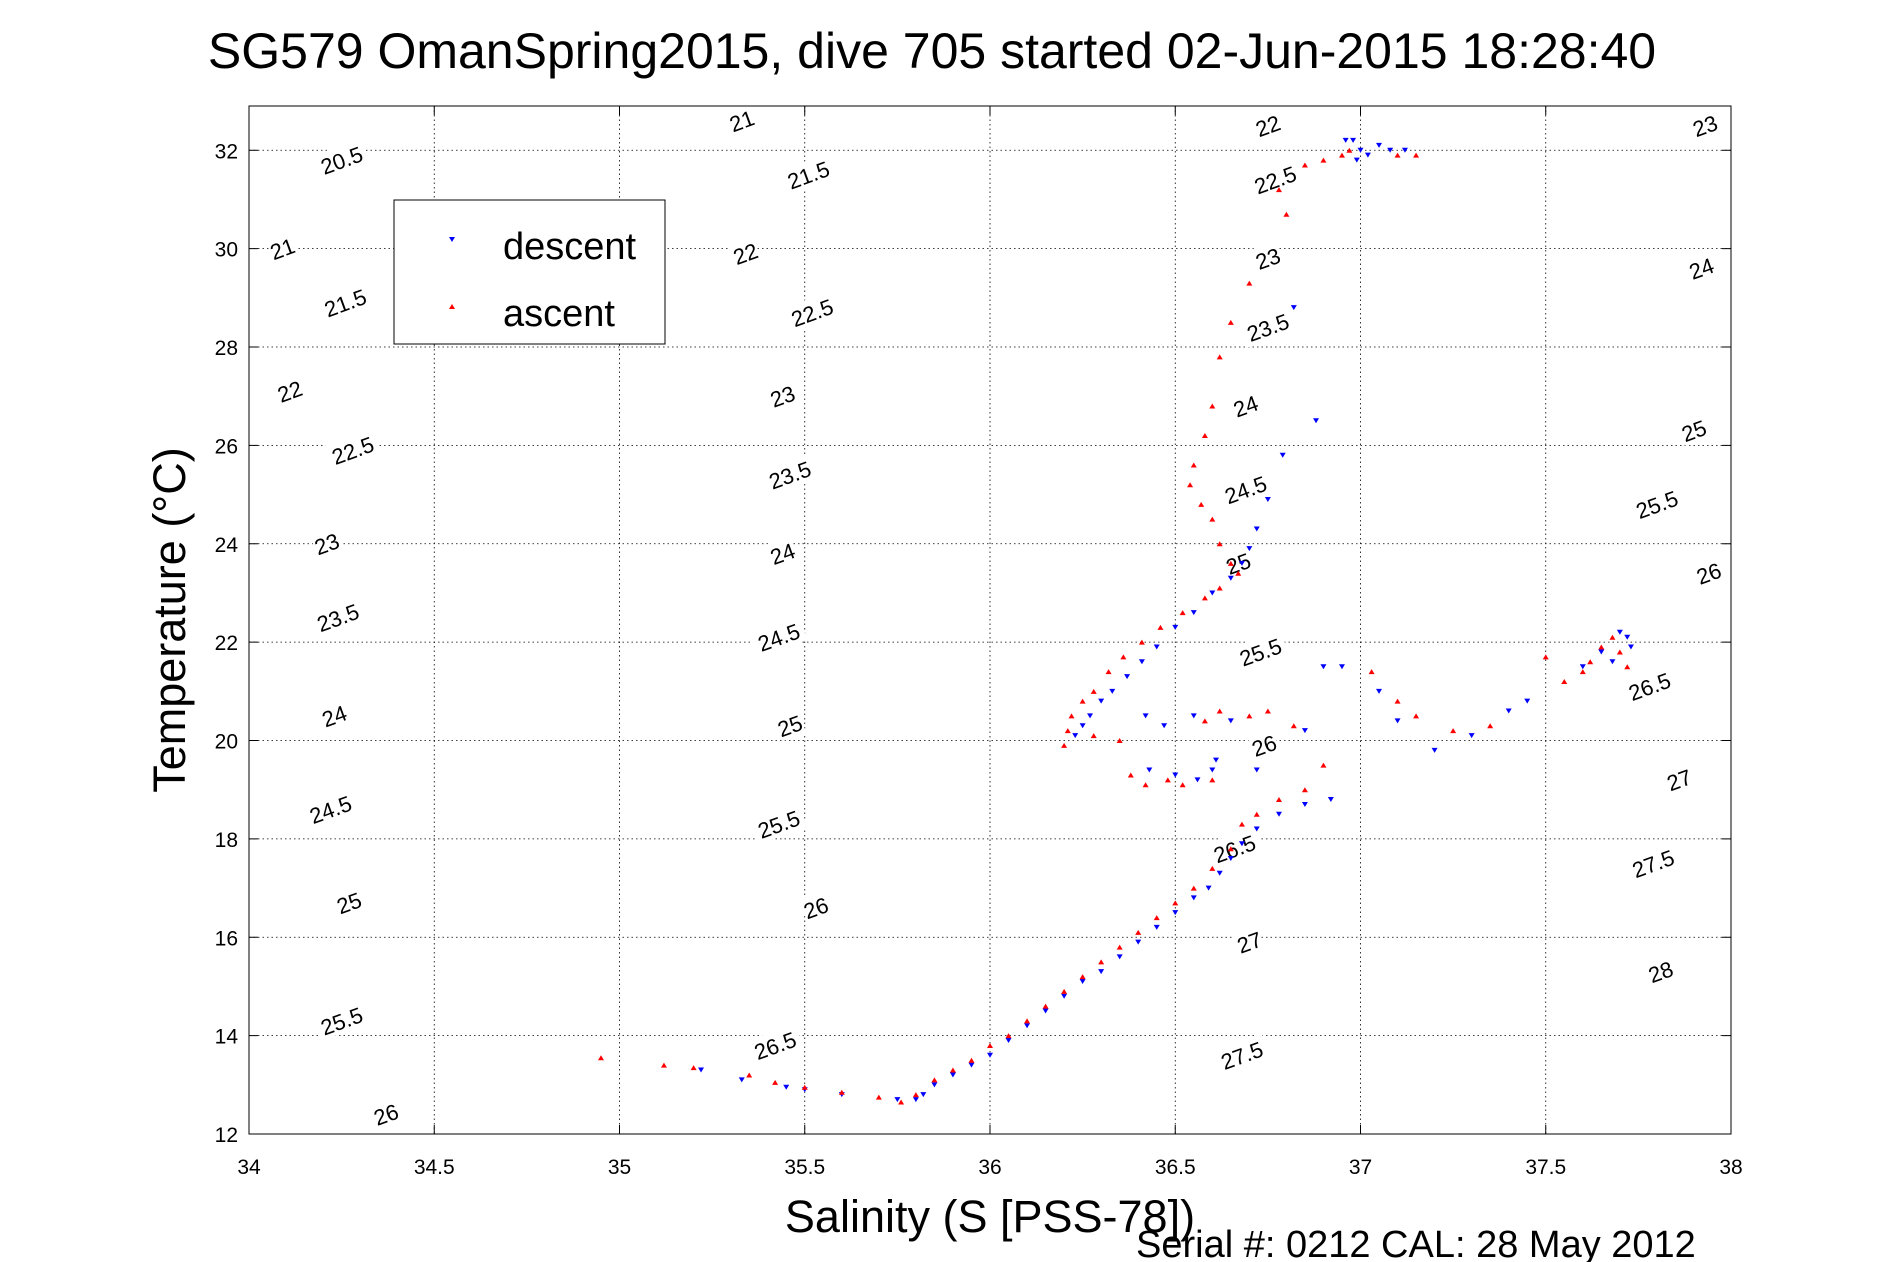 The image size is (1891, 1262). I want to click on y-axis-label: Temperature (°C), so click(169, 620).